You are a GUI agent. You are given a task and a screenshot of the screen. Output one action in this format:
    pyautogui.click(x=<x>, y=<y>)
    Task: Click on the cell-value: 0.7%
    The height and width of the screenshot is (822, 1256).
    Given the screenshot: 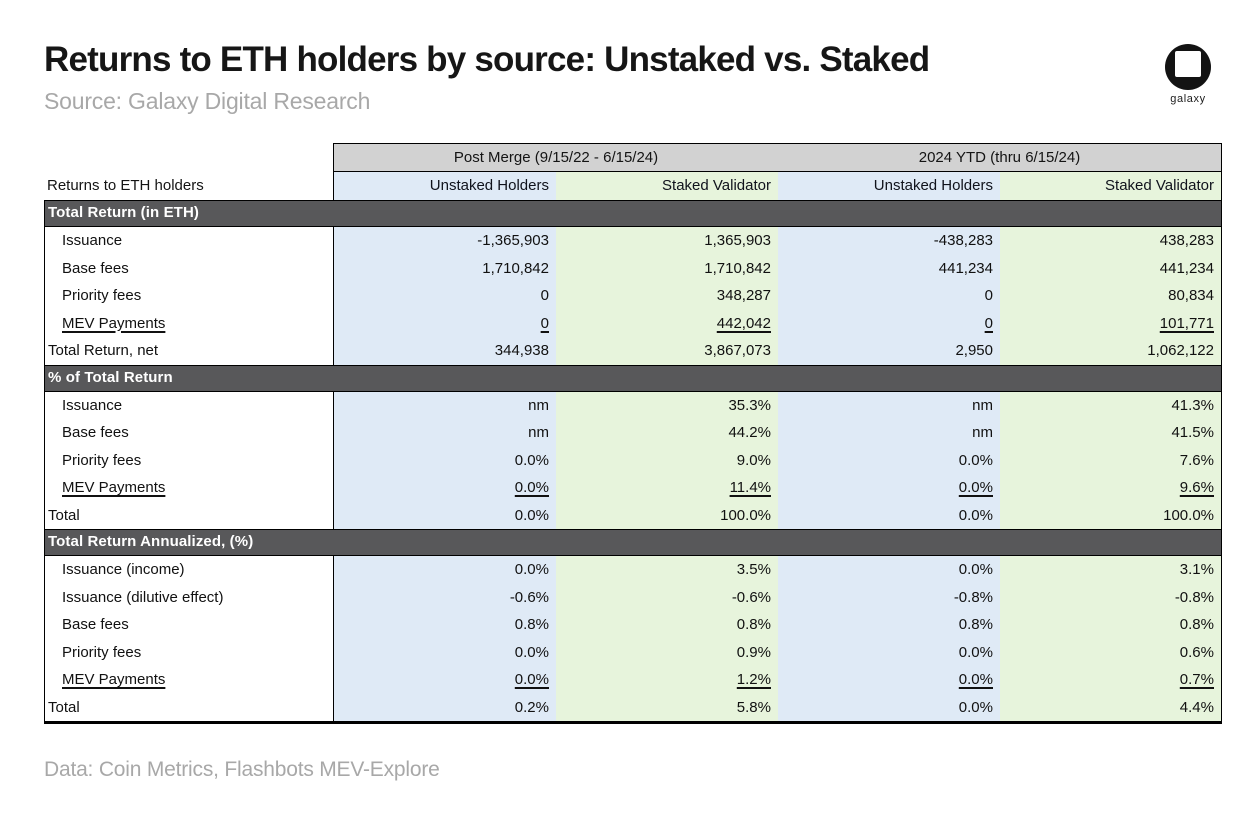 What is the action you would take?
    pyautogui.click(x=1111, y=680)
    